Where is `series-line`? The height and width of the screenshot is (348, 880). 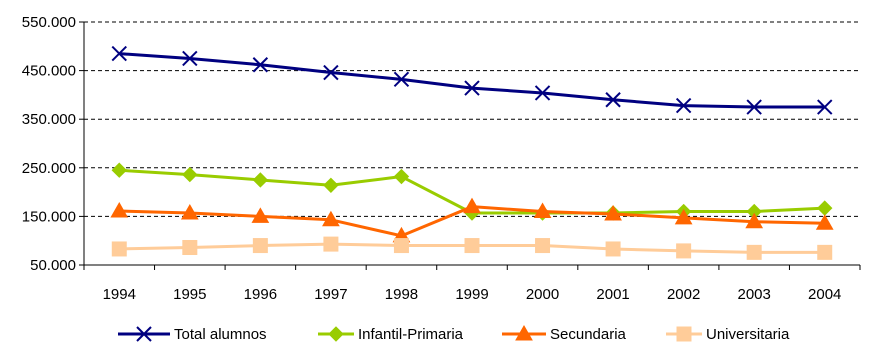
series-line is located at coordinates (472, 80).